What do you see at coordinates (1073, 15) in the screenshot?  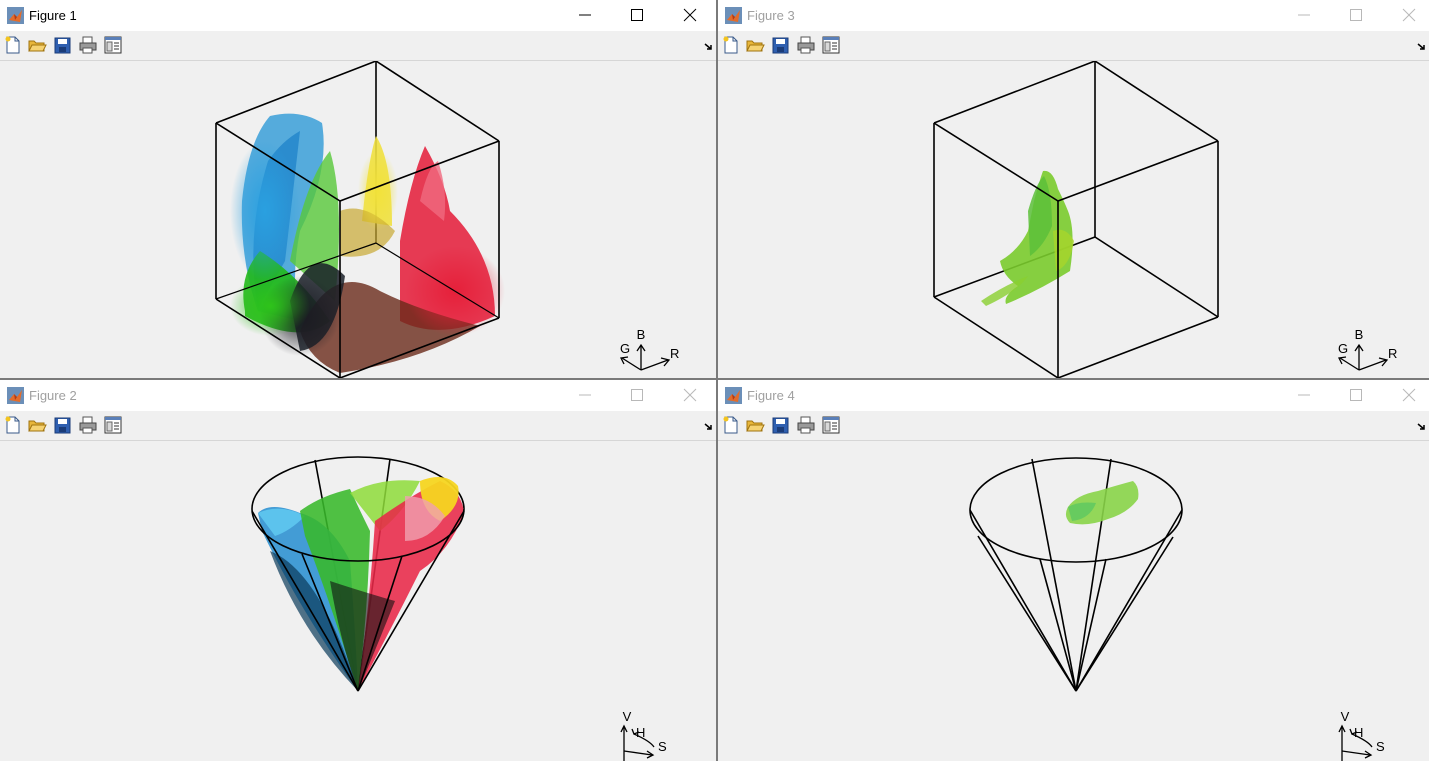 I see `figure-3-titlebar: Figure 3` at bounding box center [1073, 15].